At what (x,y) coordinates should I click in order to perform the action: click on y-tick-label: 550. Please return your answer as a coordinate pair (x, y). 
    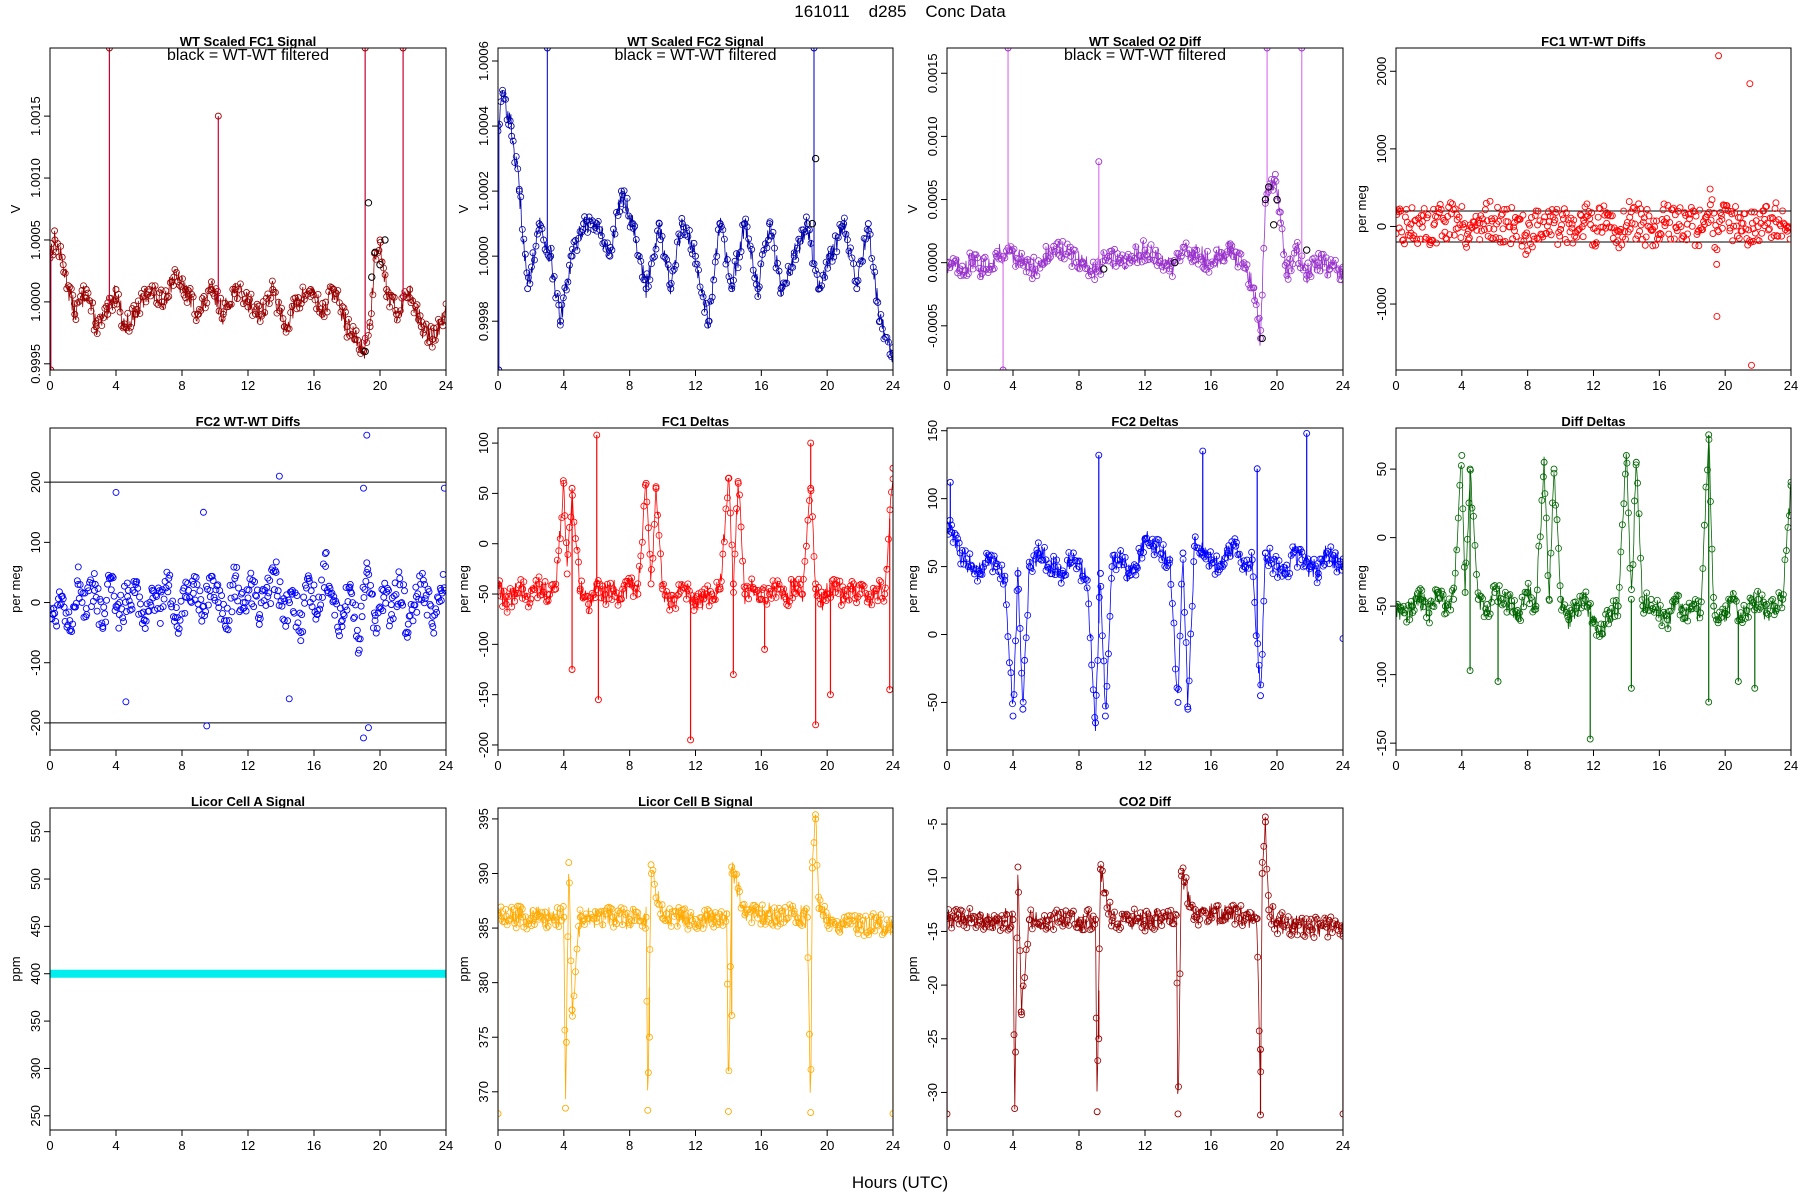
    Looking at the image, I should click on (35, 832).